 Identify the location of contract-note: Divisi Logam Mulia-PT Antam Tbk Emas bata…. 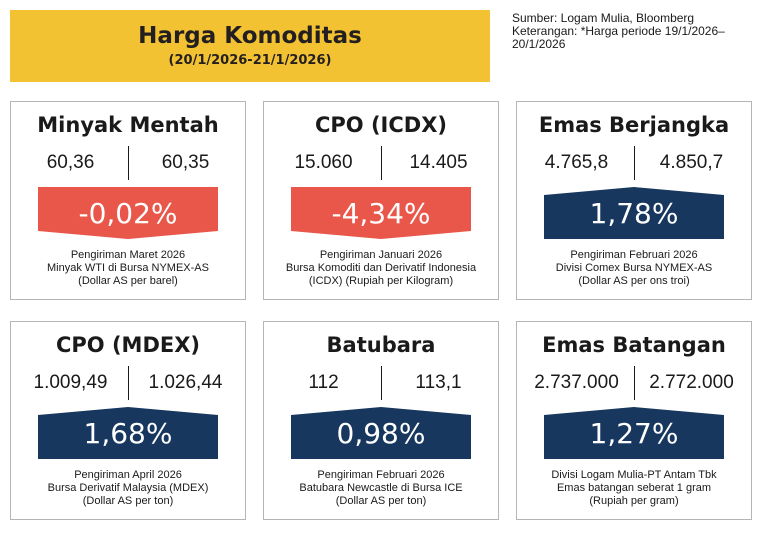
(634, 488).